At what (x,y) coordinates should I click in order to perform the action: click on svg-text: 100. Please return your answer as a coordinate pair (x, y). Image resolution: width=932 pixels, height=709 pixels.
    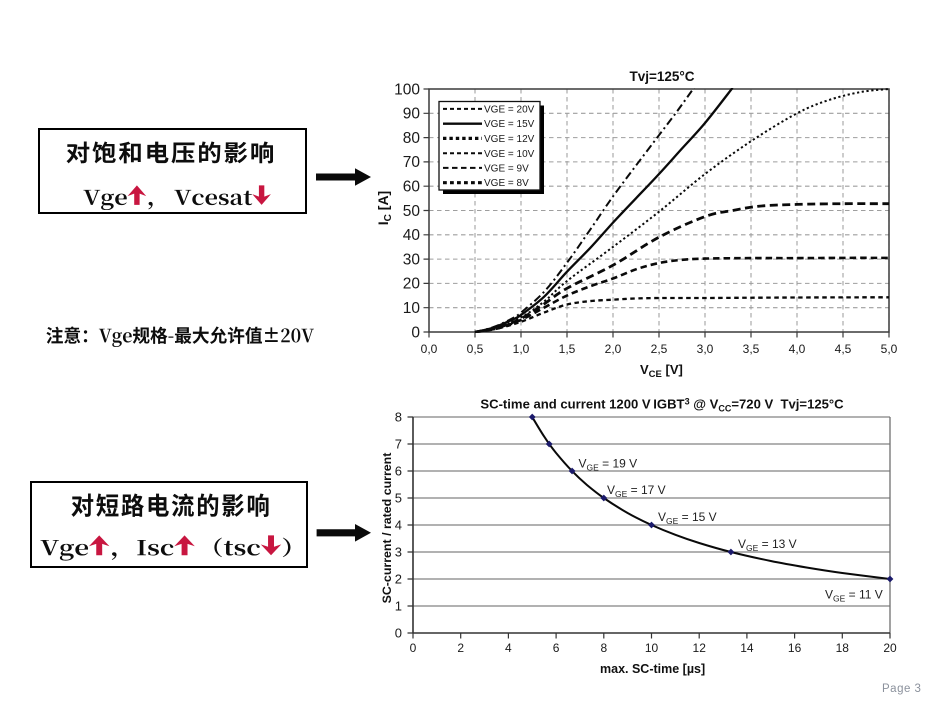
    Looking at the image, I should click on (407, 89).